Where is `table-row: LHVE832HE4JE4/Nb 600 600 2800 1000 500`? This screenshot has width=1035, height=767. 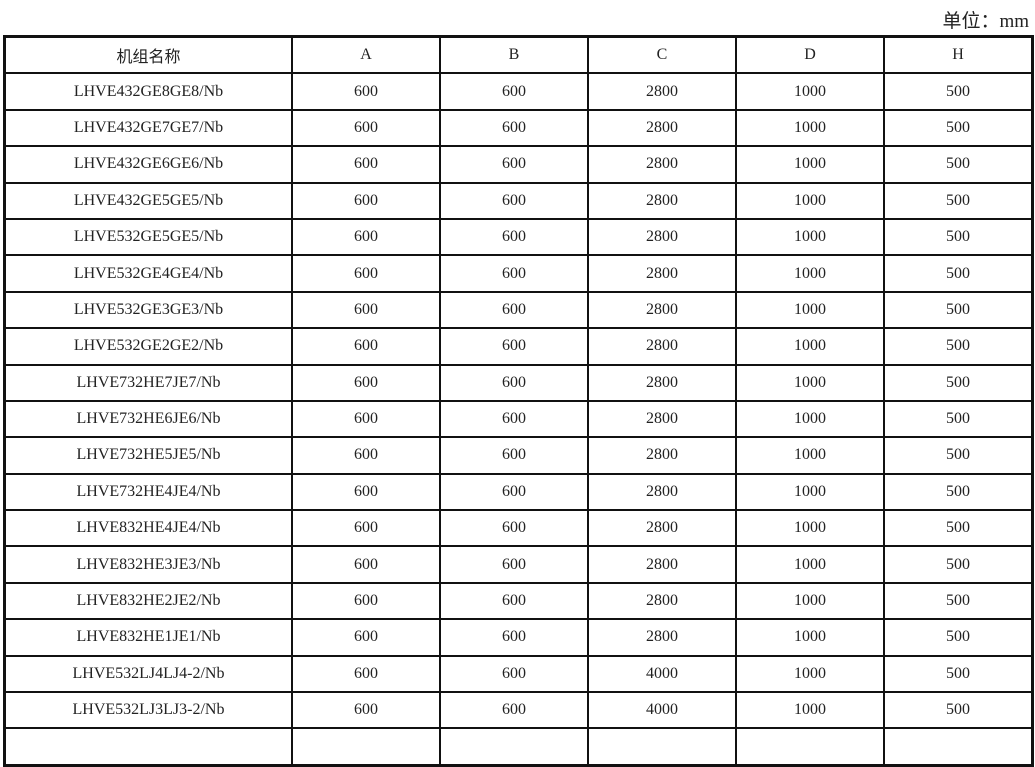
table-row: LHVE832HE4JE4/Nb 600 600 2800 1000 500 is located at coordinates (518, 528).